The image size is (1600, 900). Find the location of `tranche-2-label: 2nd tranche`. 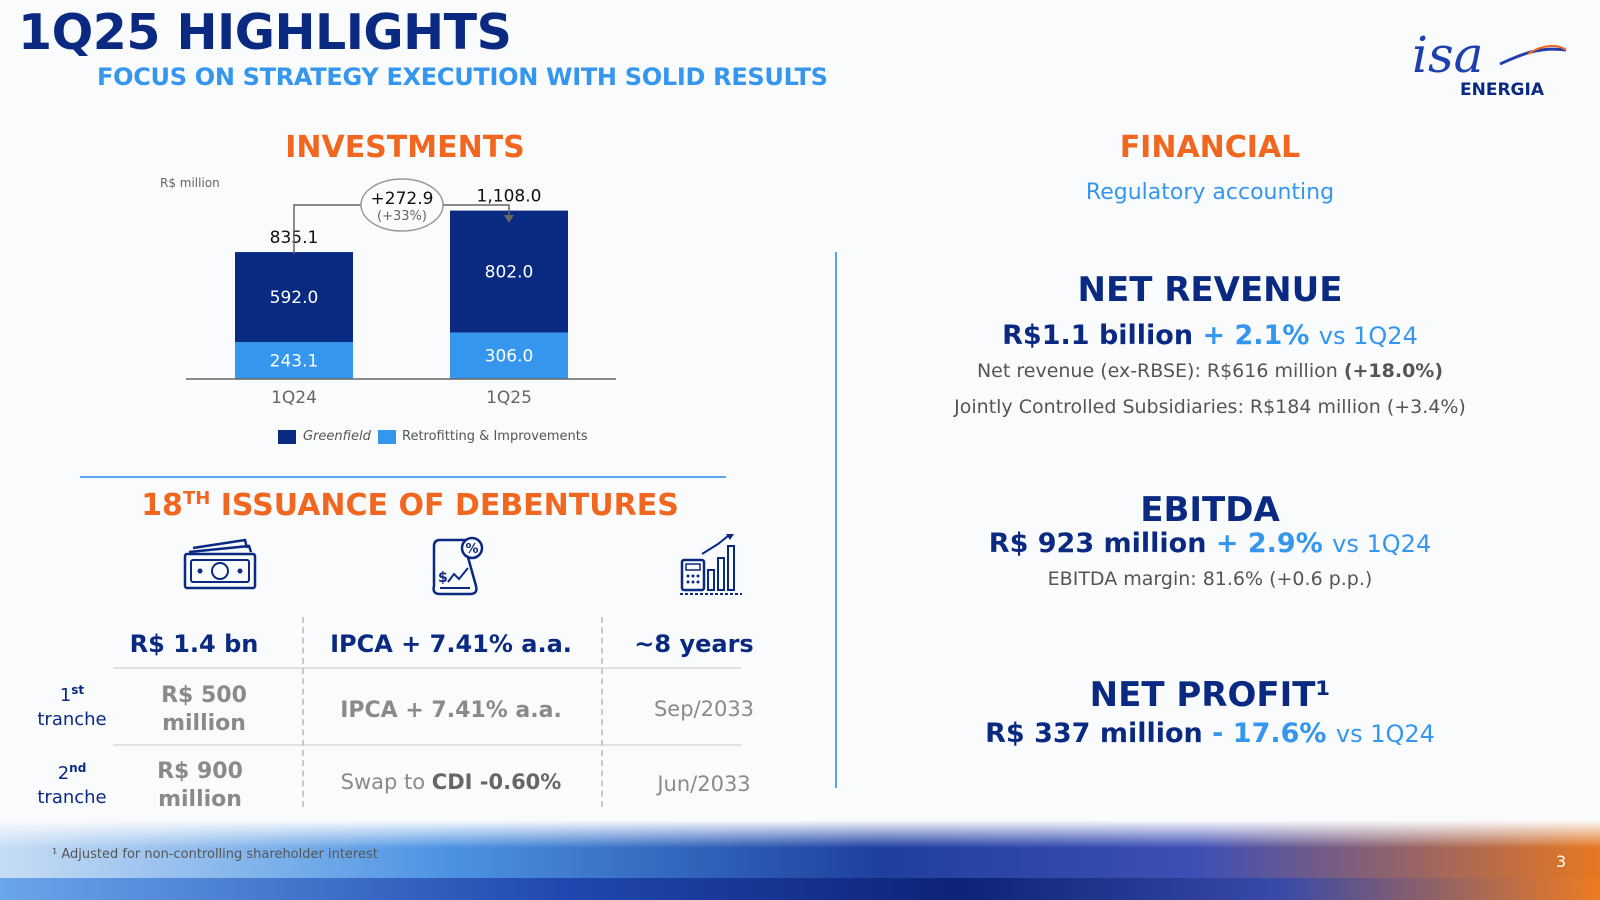

tranche-2-label: 2nd tranche is located at coordinates (72, 784).